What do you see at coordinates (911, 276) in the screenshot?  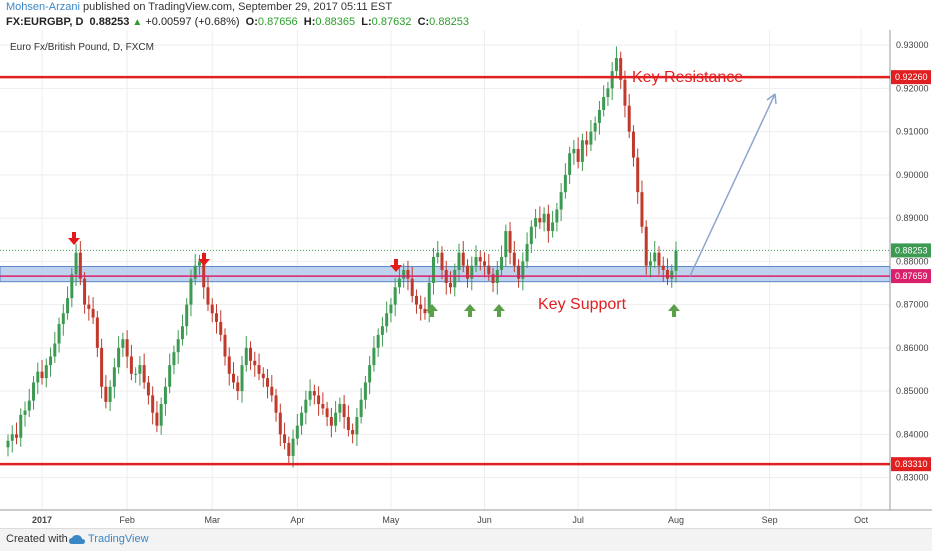 I see `price-label: 0.87659` at bounding box center [911, 276].